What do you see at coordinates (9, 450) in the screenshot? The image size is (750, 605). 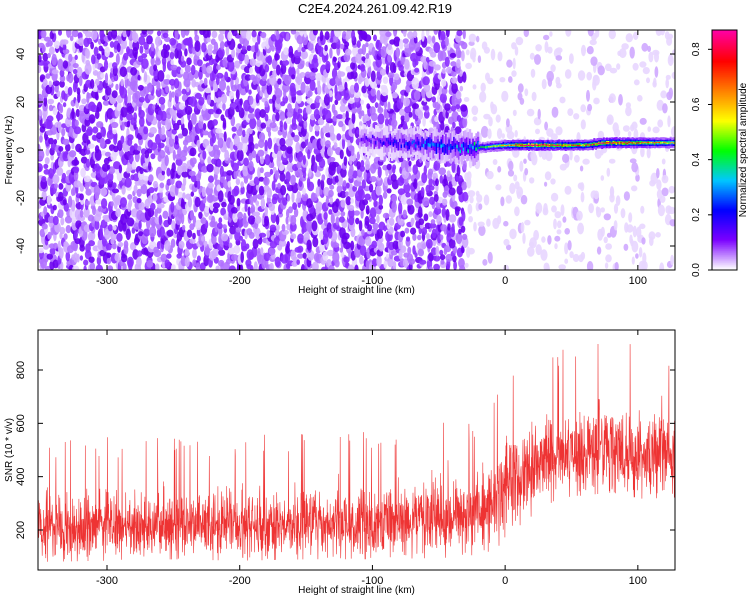 I see `snr-y-label: SNR (10 * v/v)` at bounding box center [9, 450].